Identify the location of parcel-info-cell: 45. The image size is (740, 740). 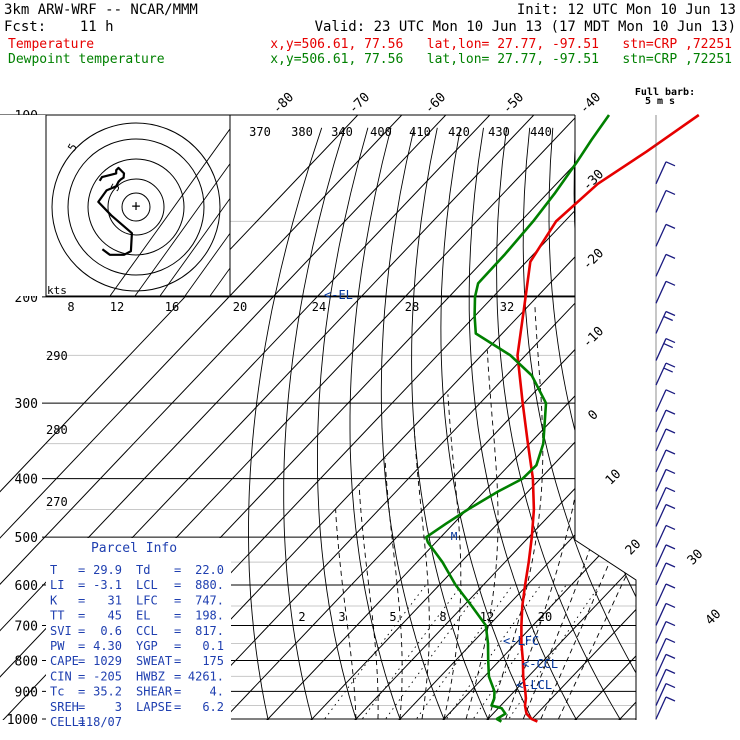
(115, 616).